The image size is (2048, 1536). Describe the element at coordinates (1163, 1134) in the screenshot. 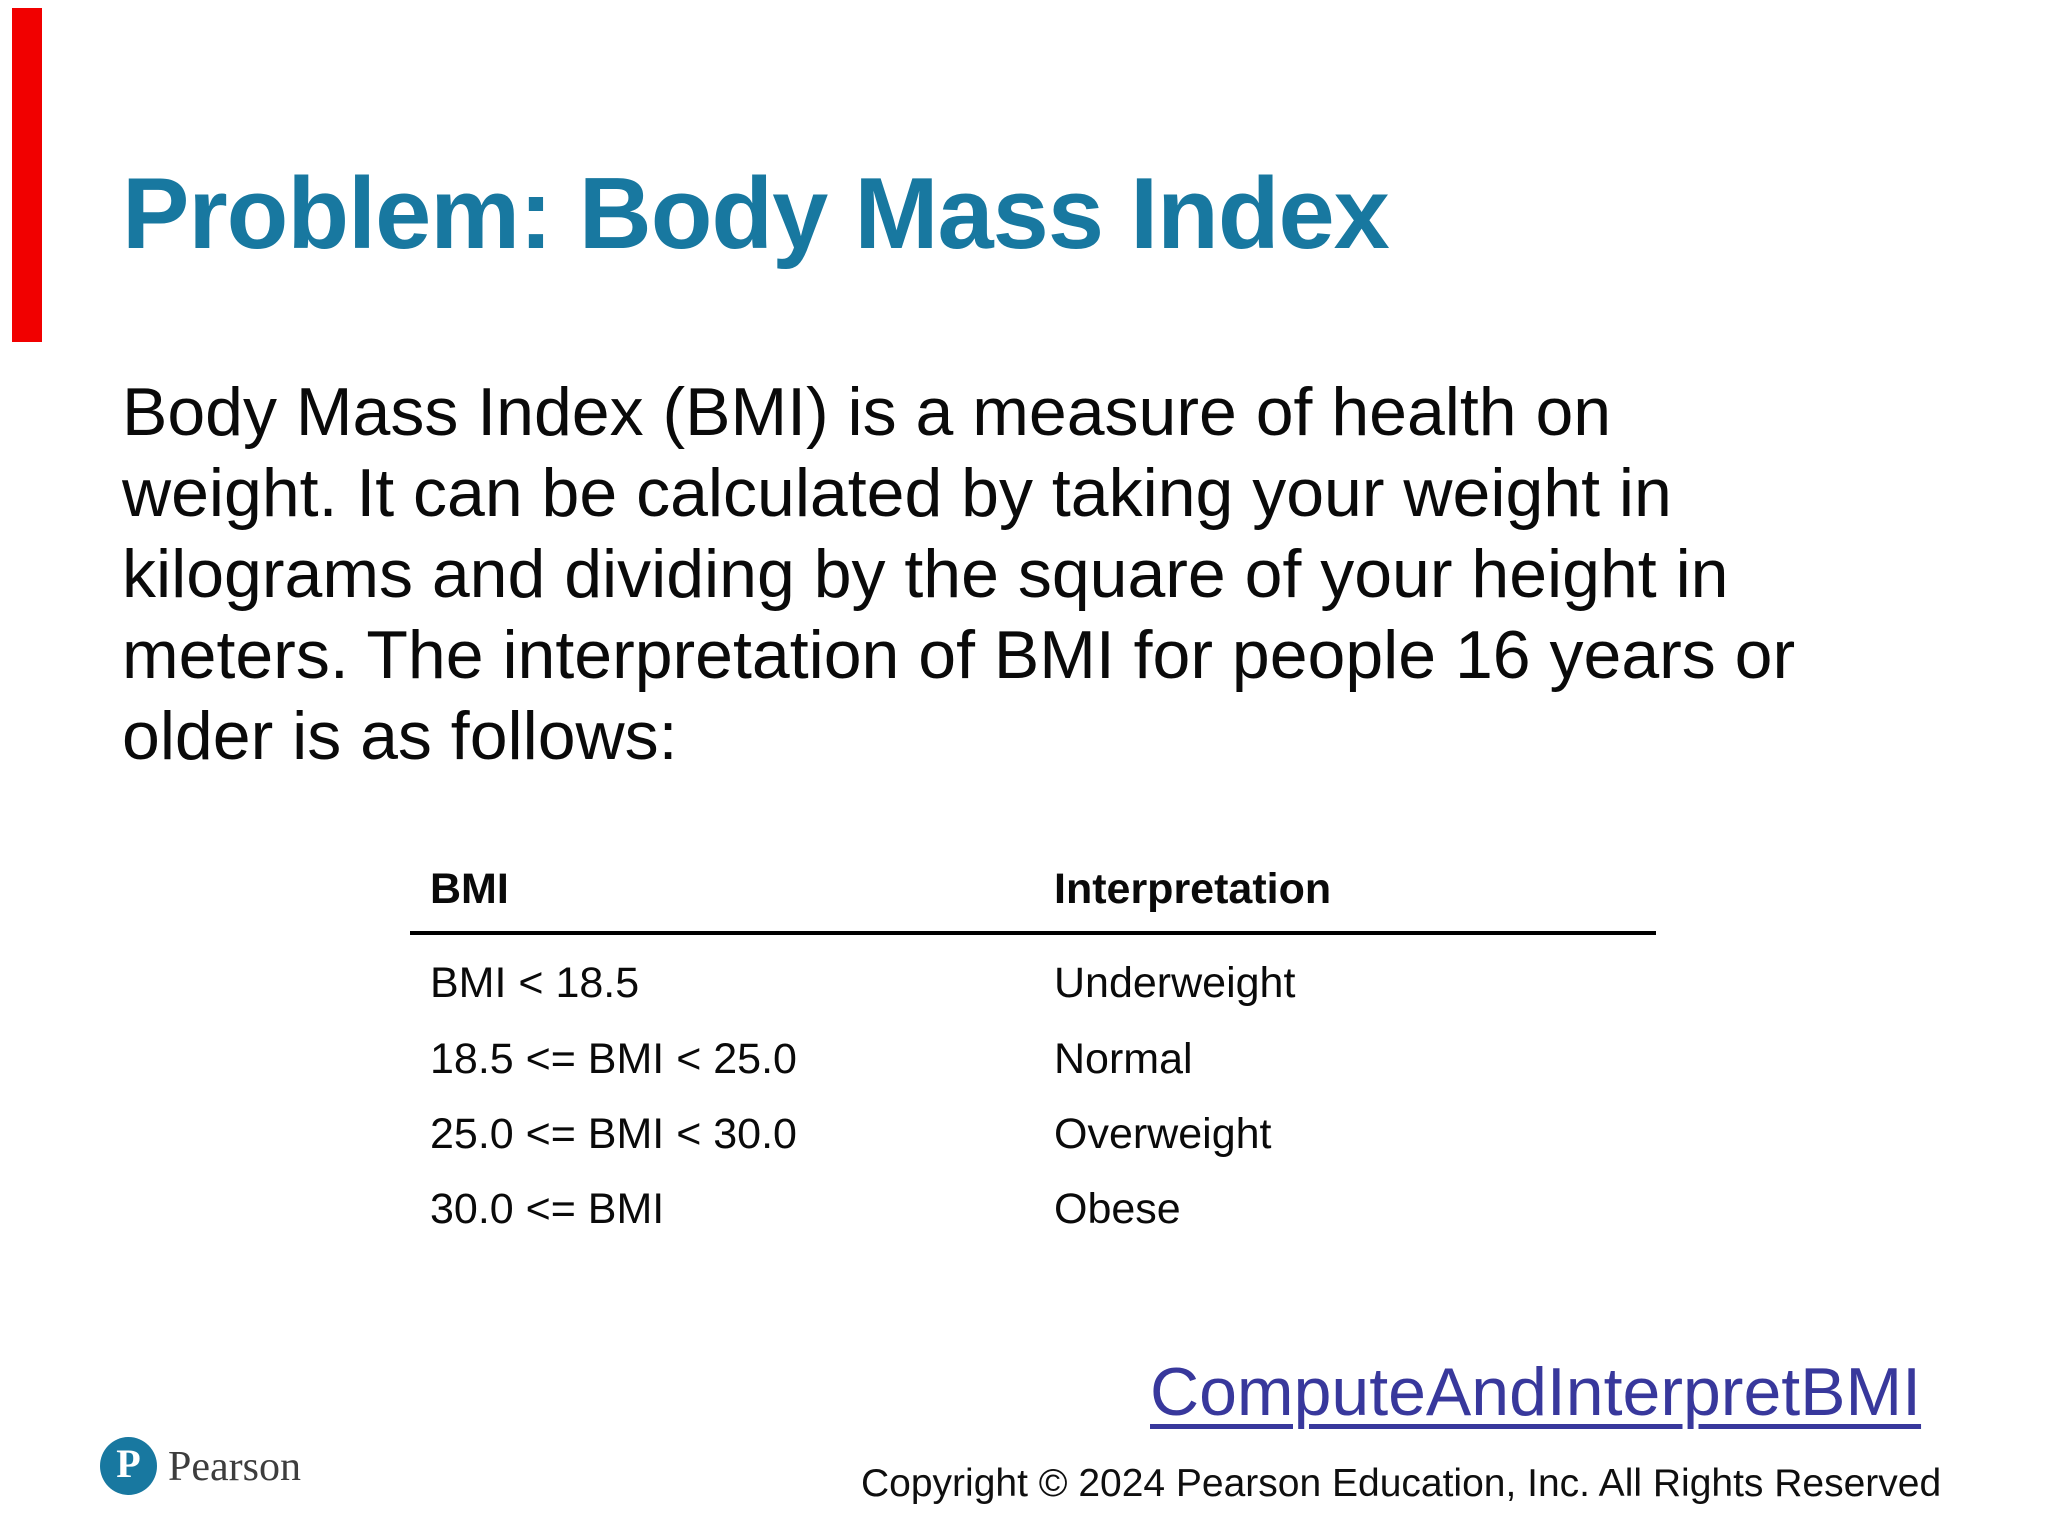

I see `table-cell-interpretation: Overweight` at that location.